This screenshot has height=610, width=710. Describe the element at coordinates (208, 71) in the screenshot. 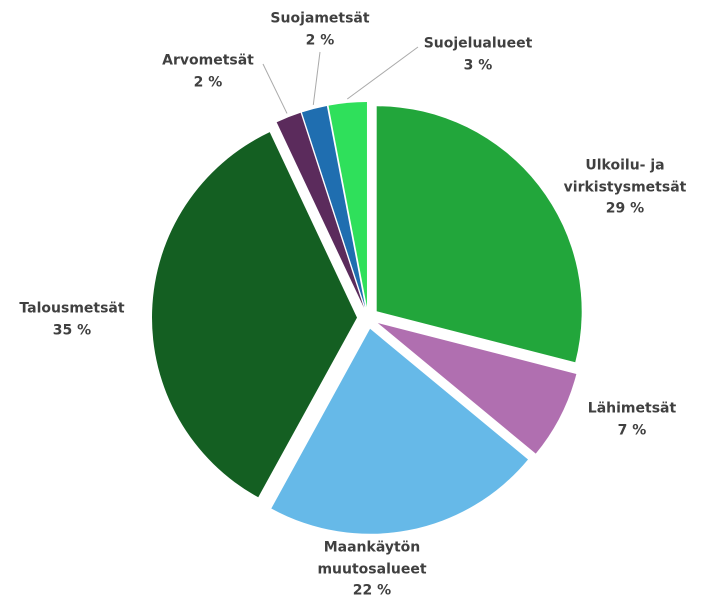

I see `slice-label: Arvometsät 2 %` at that location.